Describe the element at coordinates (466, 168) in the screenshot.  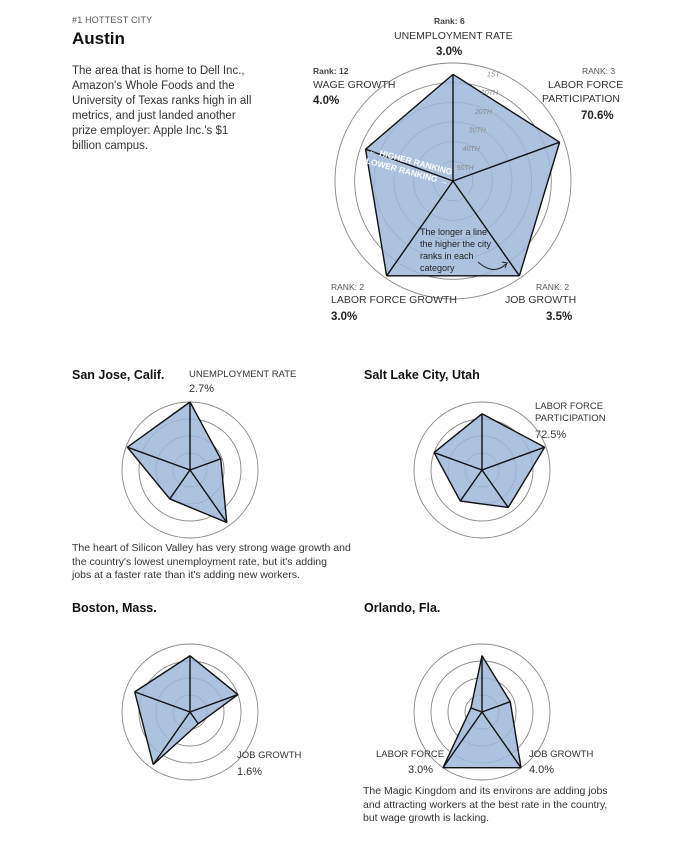
I see `ring-label: 50TH` at that location.